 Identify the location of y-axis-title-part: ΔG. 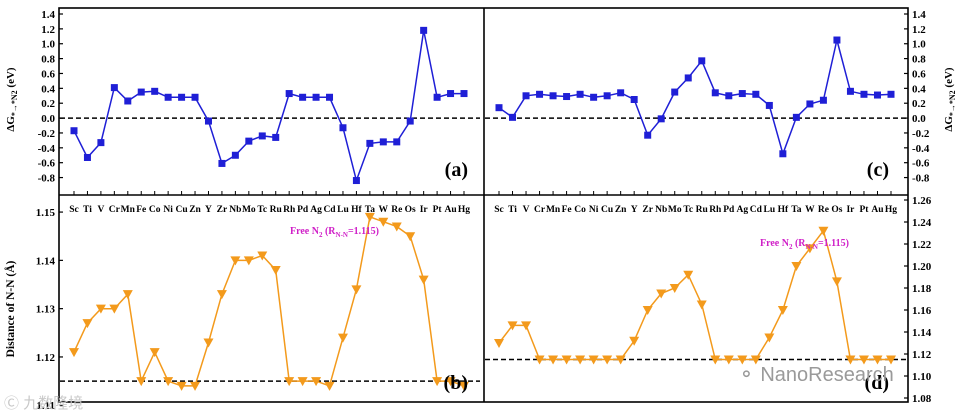
(949, 124).